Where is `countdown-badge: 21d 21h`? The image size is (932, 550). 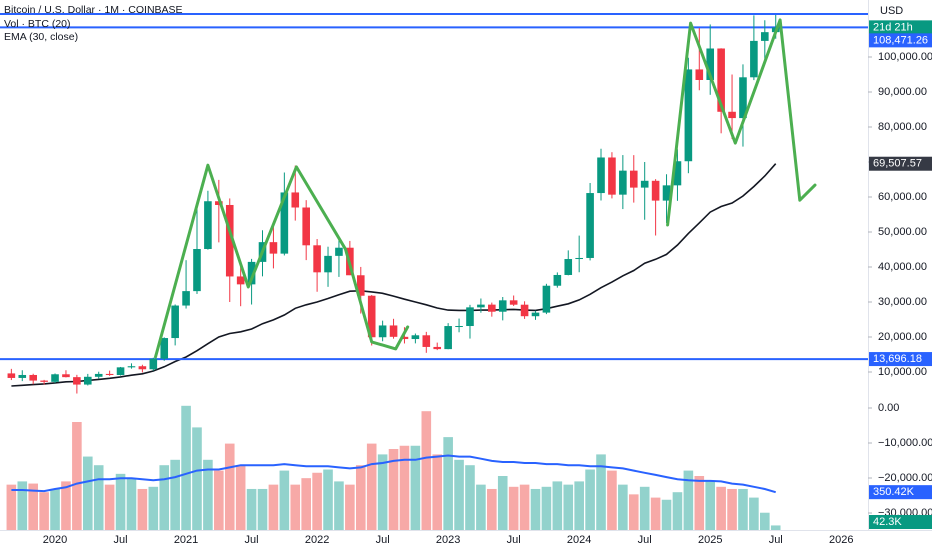 countdown-badge: 21d 21h is located at coordinates (893, 27).